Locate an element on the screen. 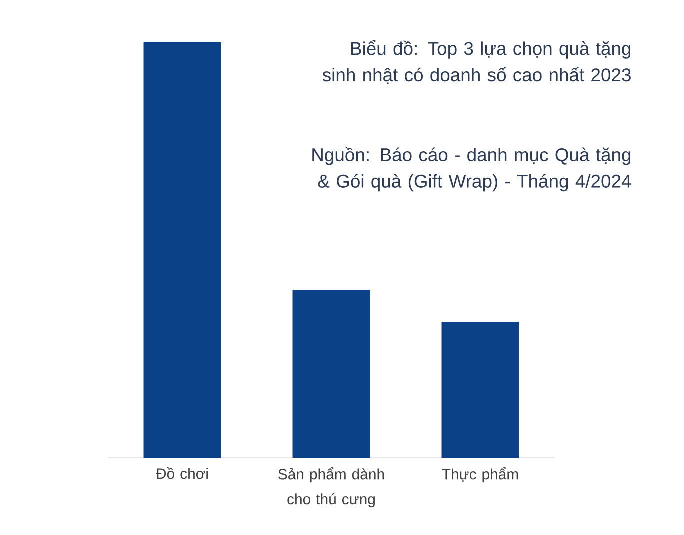  text: Biểu đồ: Top 3 lựa chọn quà tặng sinh nhật có doanh số cao nhất 2023 is located at coordinates (476, 62).